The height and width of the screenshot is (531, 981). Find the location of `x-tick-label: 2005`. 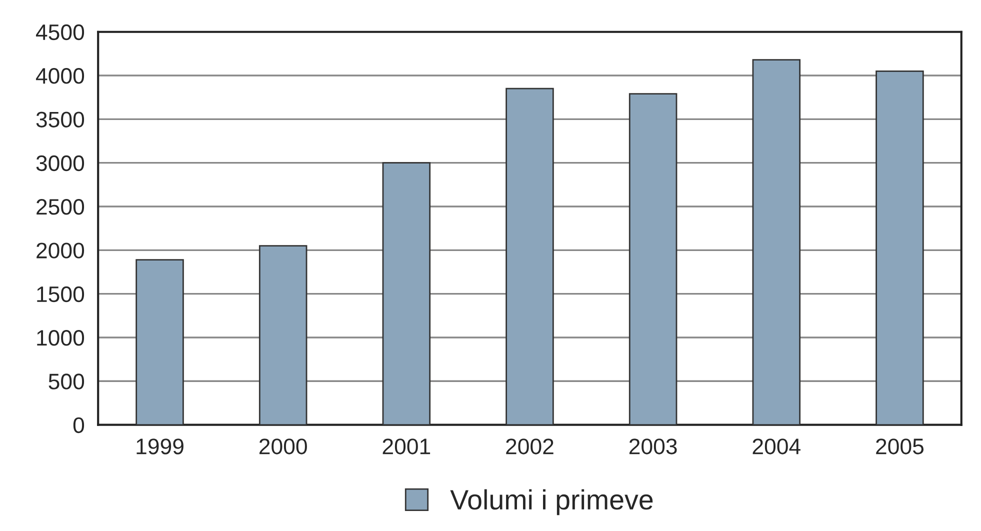

x-tick-label: 2005 is located at coordinates (900, 446).